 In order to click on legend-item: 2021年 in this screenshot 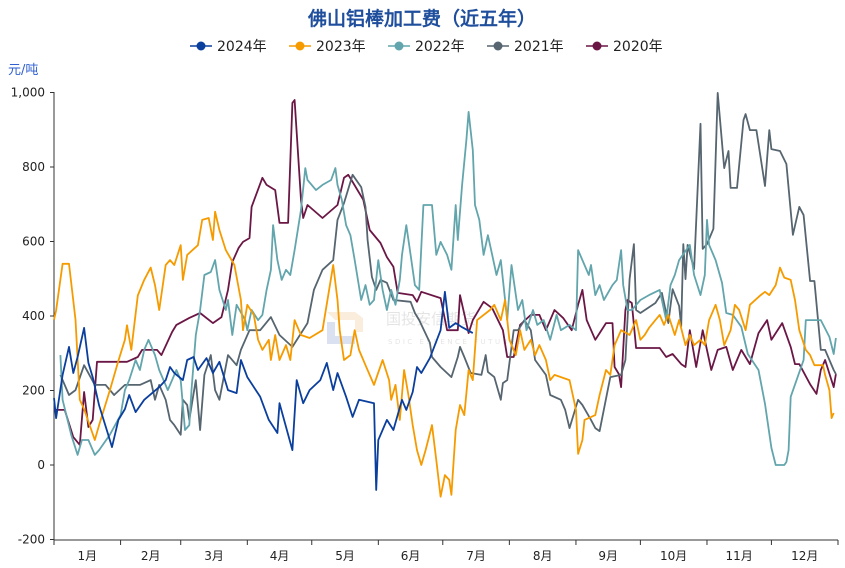, I will do `click(525, 47)`.